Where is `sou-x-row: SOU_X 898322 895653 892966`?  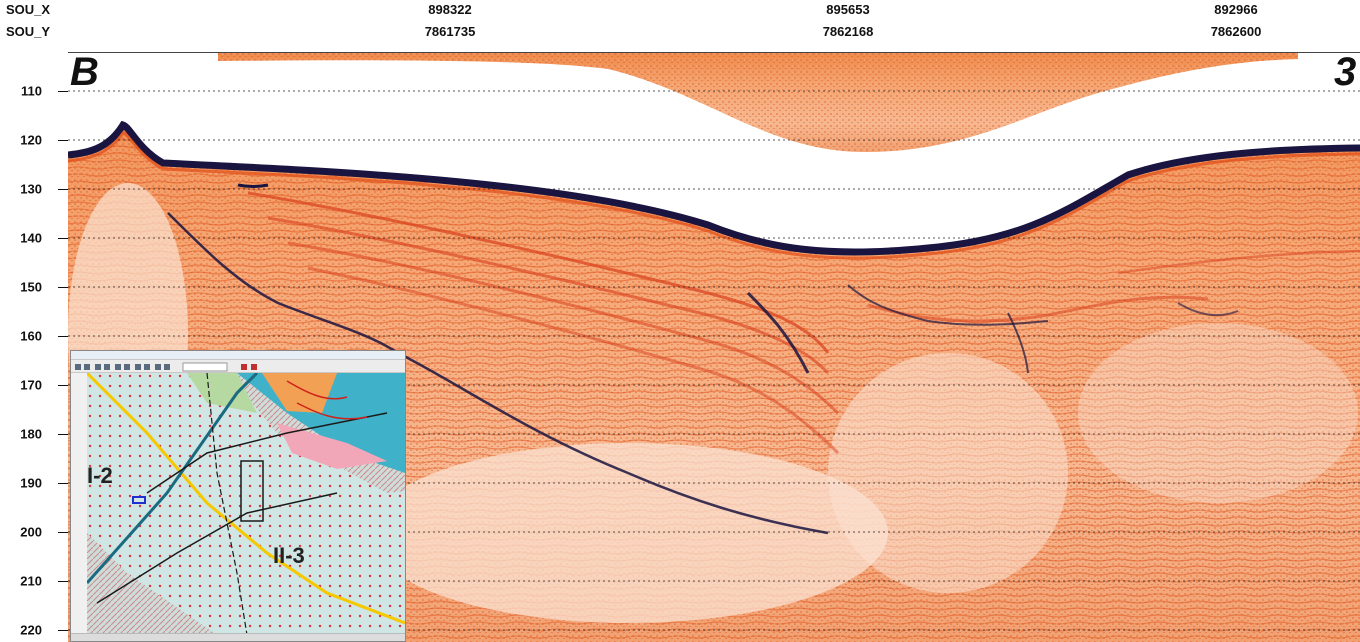 sou-x-row: SOU_X 898322 895653 892966 is located at coordinates (680, 12).